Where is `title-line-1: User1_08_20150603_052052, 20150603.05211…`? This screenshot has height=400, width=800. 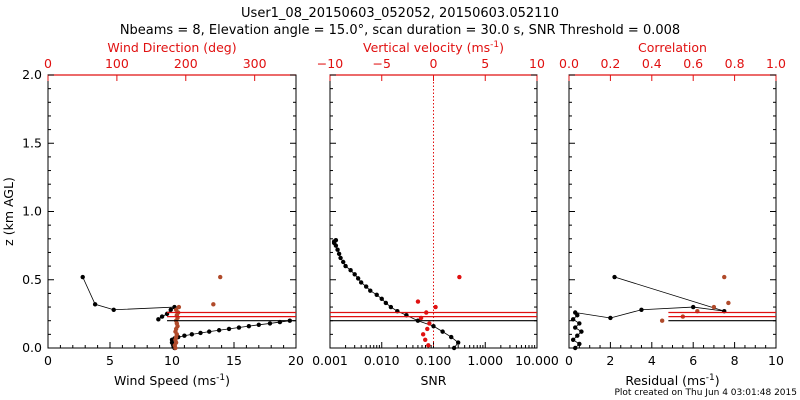
title-line-1: User1_08_20150603_052052, 20150603.05211… is located at coordinates (400, 13).